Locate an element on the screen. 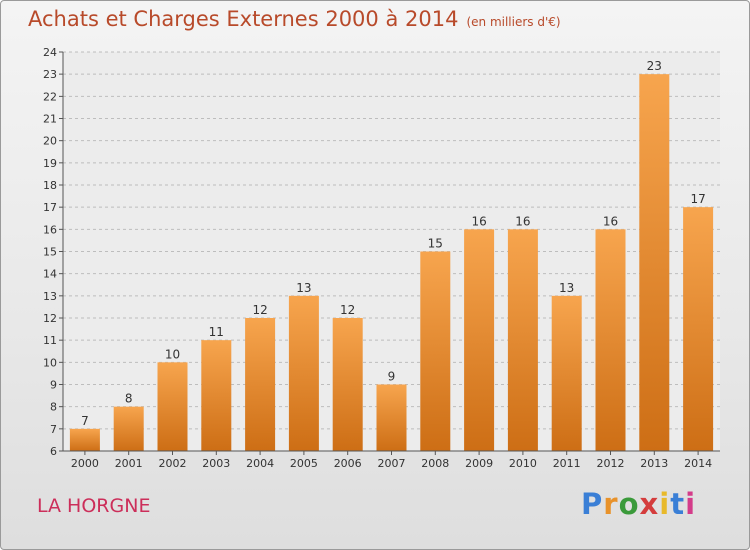 The width and height of the screenshot is (750, 550). y-tick-label: 17 is located at coordinates (50, 207).